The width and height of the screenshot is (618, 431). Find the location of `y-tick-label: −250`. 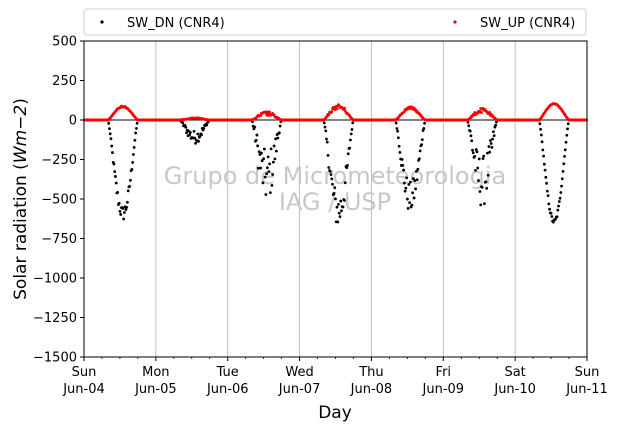

y-tick-label: −250 is located at coordinates (59, 160).